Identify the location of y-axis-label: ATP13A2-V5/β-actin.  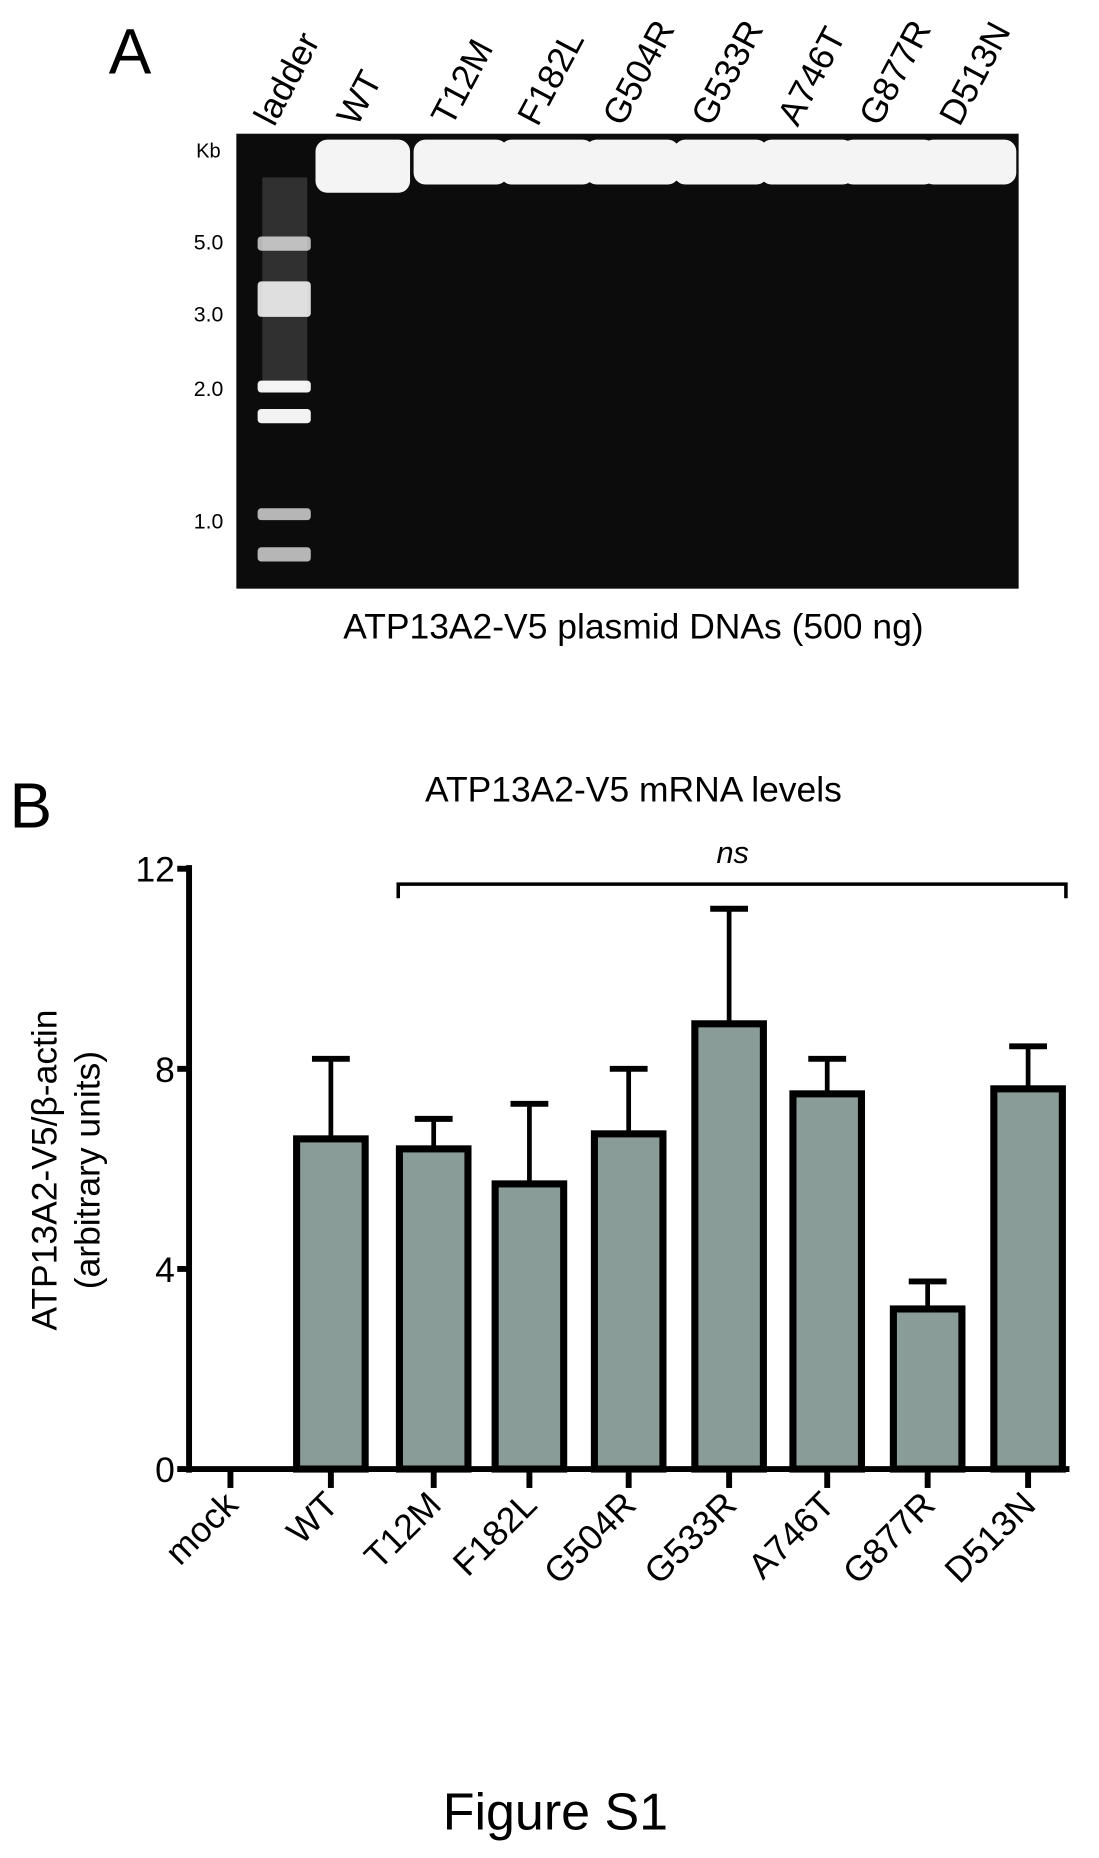
(45, 1170).